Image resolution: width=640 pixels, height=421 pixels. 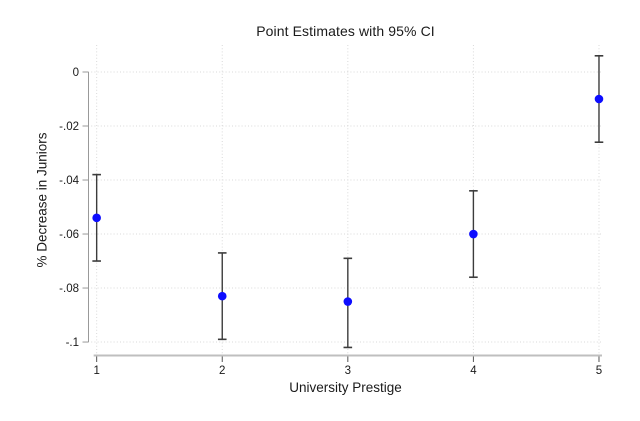 What do you see at coordinates (69, 289) in the screenshot?
I see `y-tick-label: -.08` at bounding box center [69, 289].